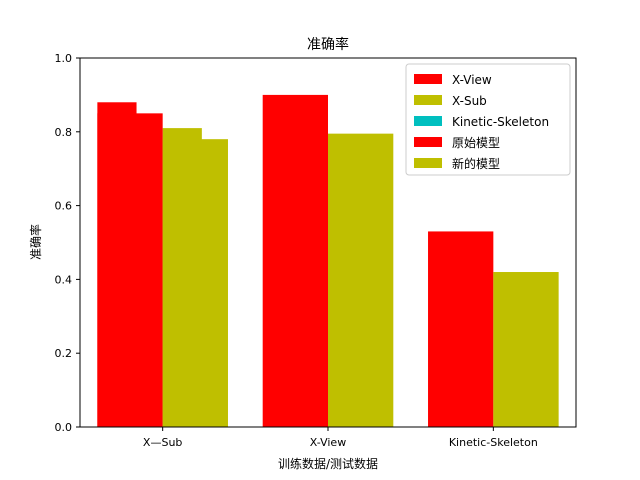 The width and height of the screenshot is (640, 480). I want to click on legend-label: X-Sub, so click(469, 101).